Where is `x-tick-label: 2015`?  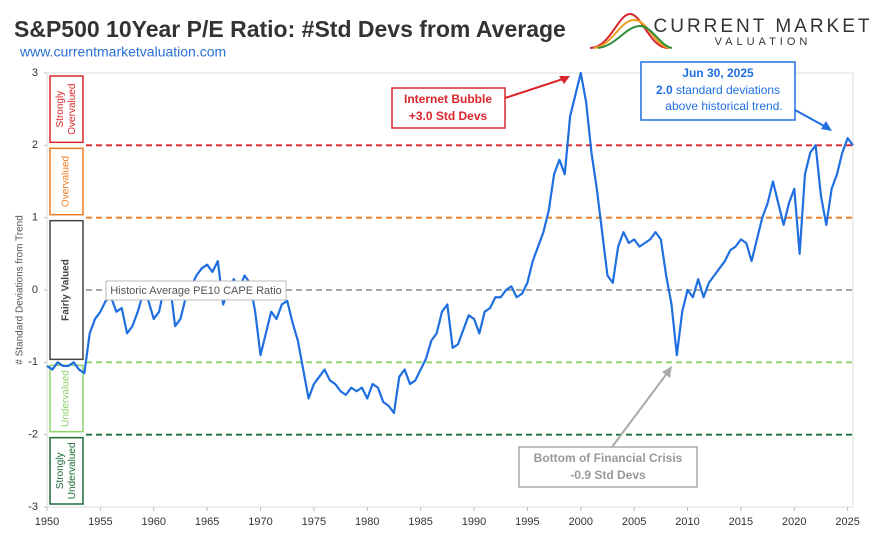 x-tick-label: 2015 is located at coordinates (741, 522).